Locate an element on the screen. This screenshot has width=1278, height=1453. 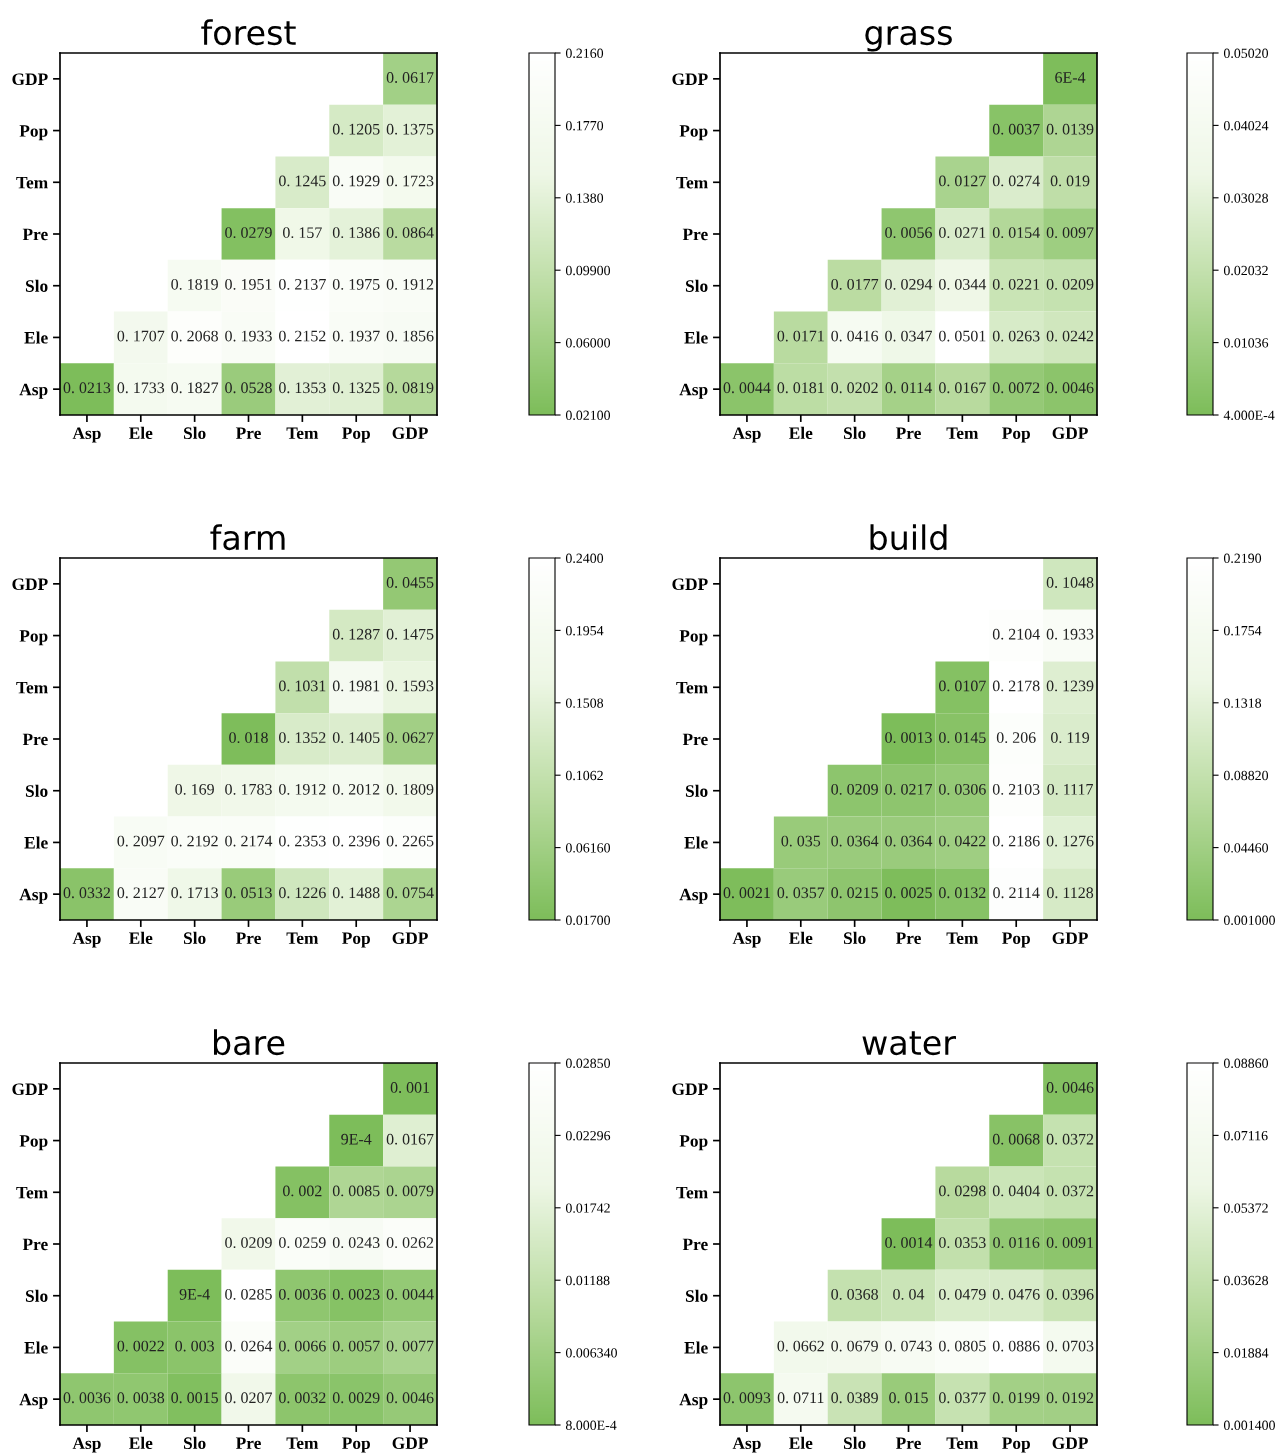
data-label: 0. 0294 is located at coordinates (909, 284).